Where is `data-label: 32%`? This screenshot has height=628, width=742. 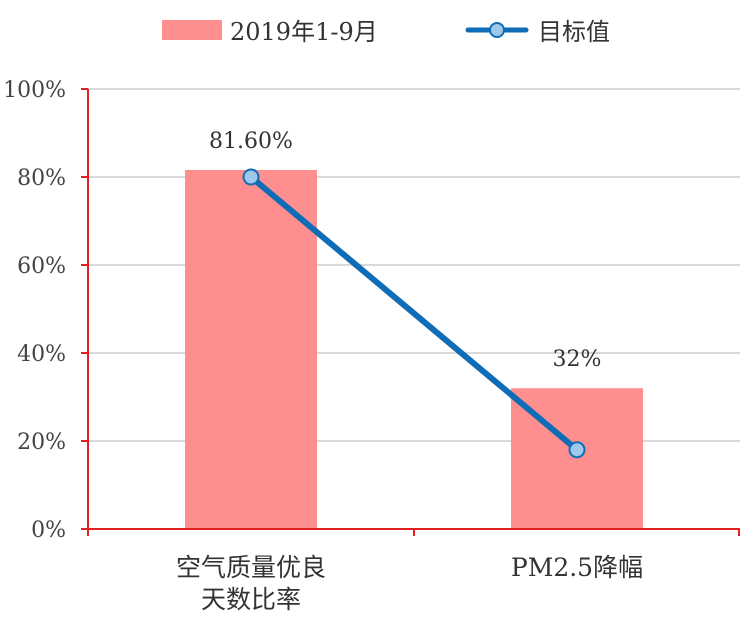 data-label: 32% is located at coordinates (577, 359).